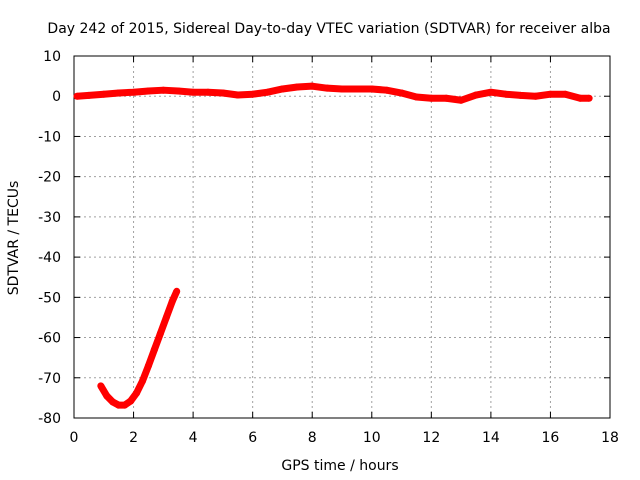  What do you see at coordinates (56, 97) in the screenshot?
I see `y-tick-label: 0` at bounding box center [56, 97].